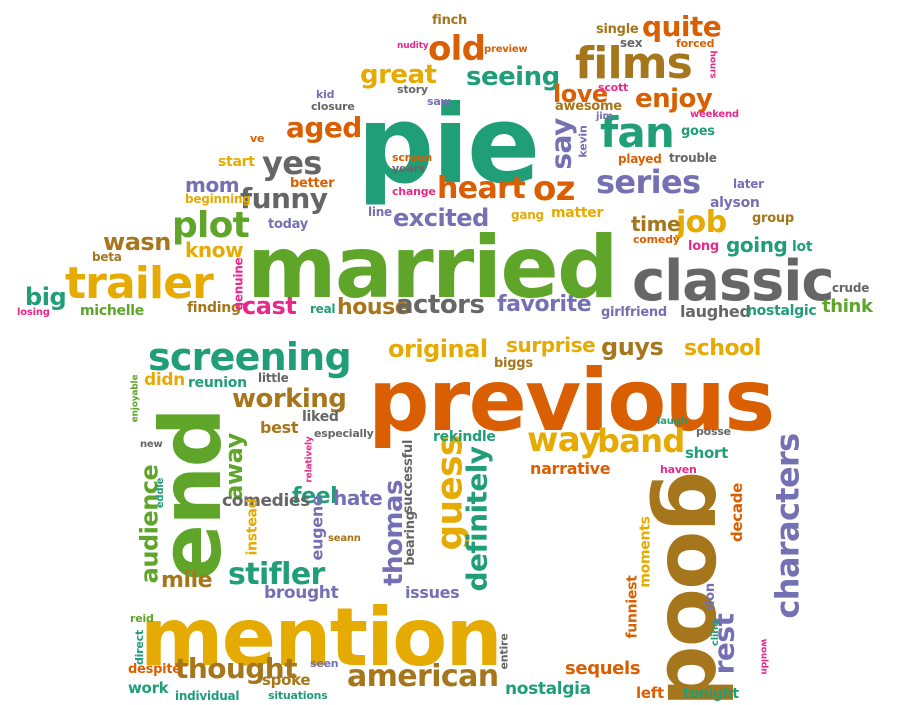 The image size is (900, 705). What do you see at coordinates (441, 218) in the screenshot?
I see `cloud-word: excited` at bounding box center [441, 218].